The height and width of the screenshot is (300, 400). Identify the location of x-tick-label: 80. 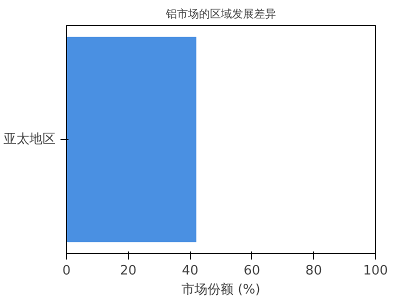
(313, 271).